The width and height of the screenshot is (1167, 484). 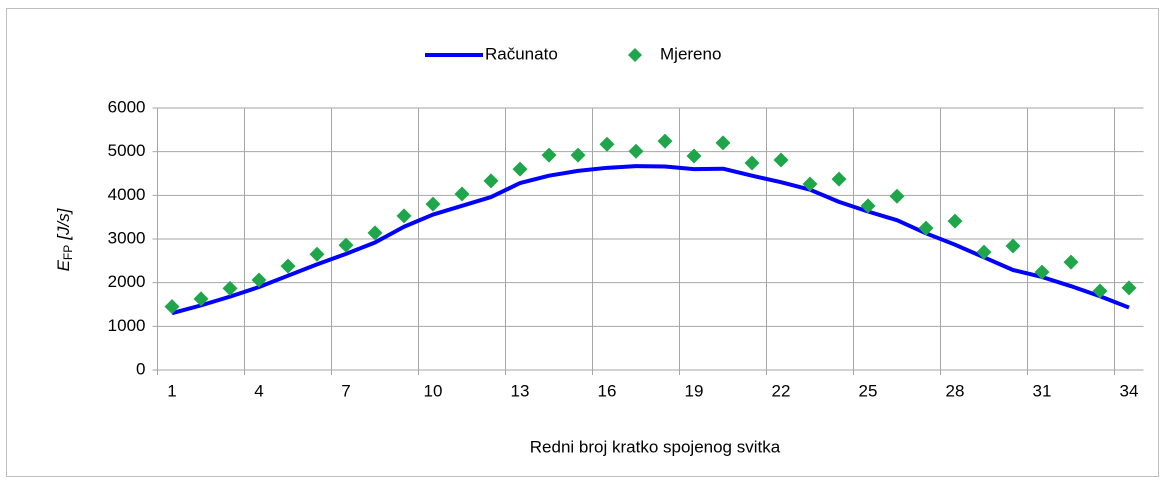 I want to click on y-tick-label: 1000, so click(x=127, y=325).